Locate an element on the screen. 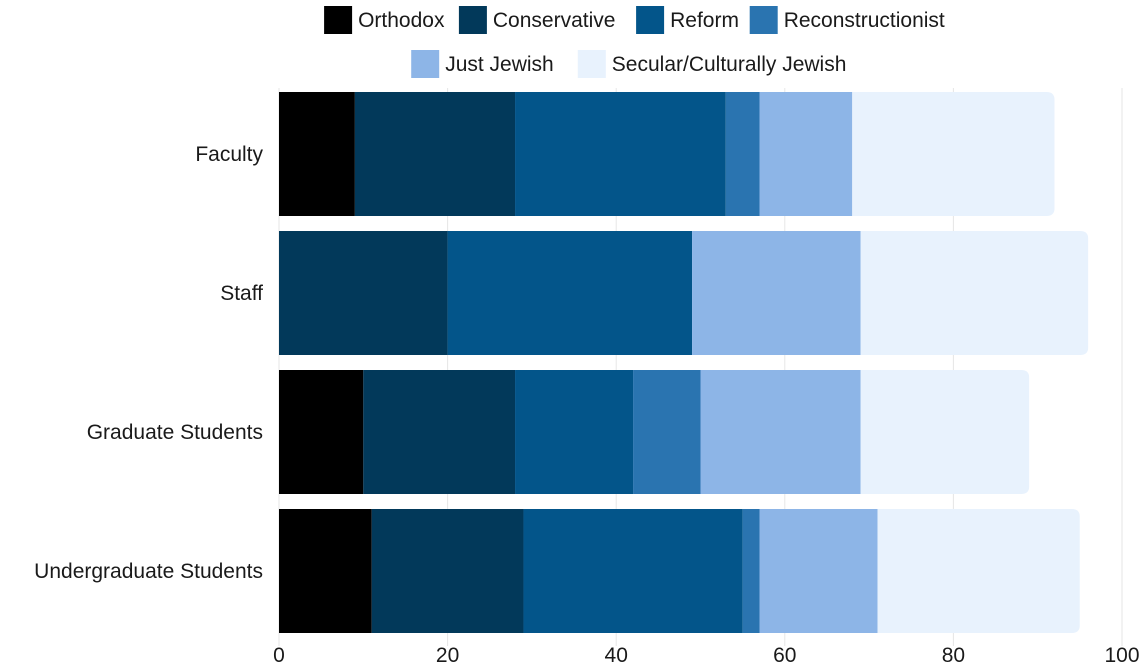 The width and height of the screenshot is (1146, 666). bar-reform-faculty is located at coordinates (620, 154).